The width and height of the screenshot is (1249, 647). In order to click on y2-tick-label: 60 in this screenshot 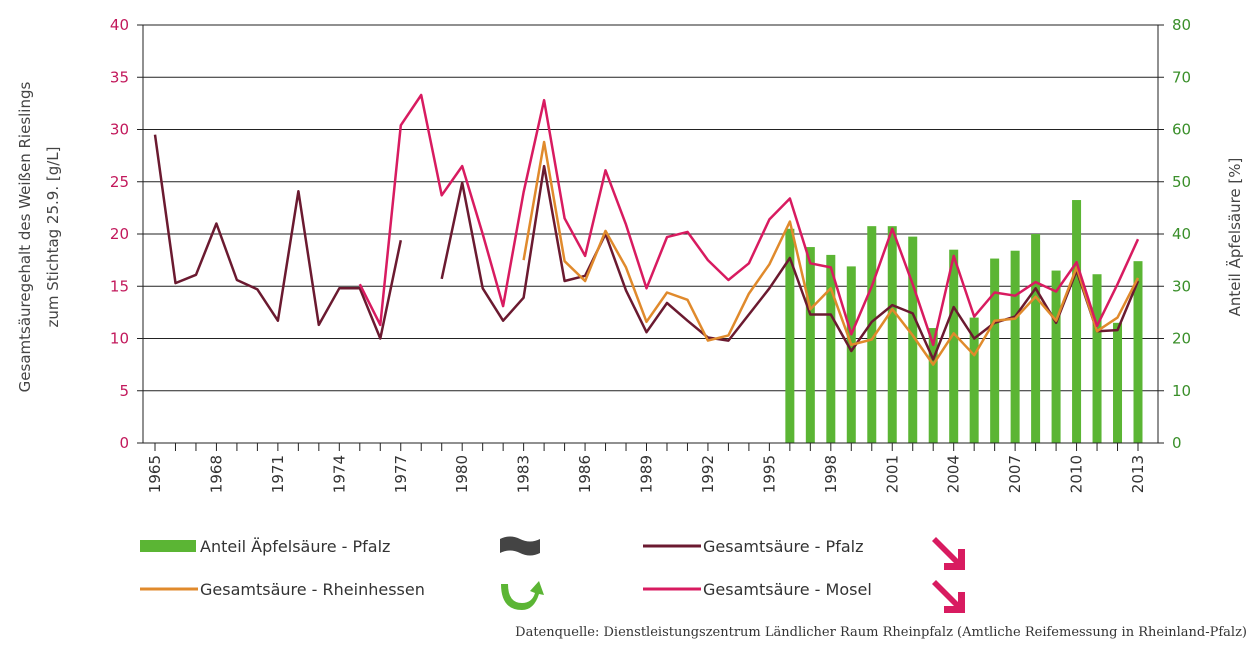, I will do `click(1181, 130)`.